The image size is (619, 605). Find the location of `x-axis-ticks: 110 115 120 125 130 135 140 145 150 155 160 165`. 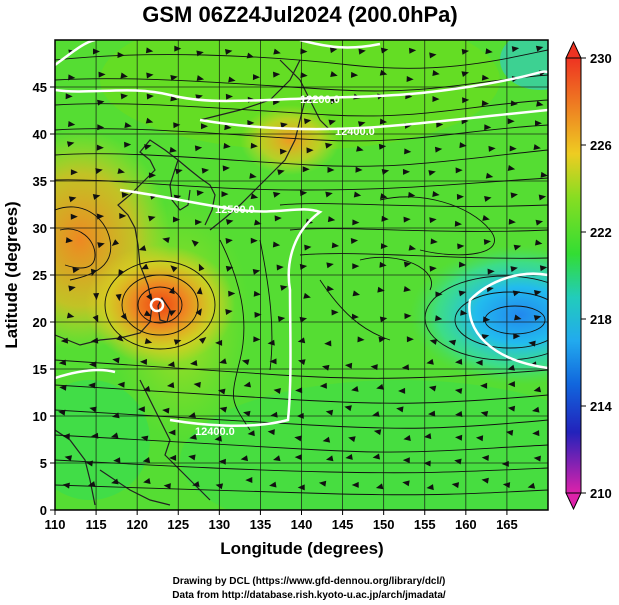

x-axis-ticks: 110 115 120 125 130 135 140 145 150 155 160 165 is located at coordinates (281, 521).